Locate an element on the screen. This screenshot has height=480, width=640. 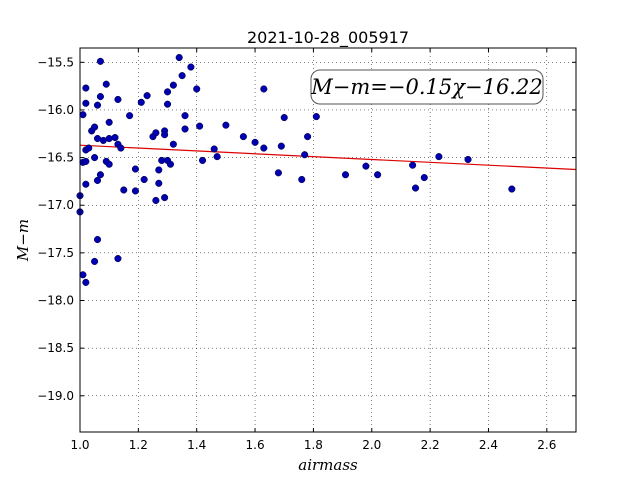
y-tick-label: −19.0 is located at coordinates (55, 396).